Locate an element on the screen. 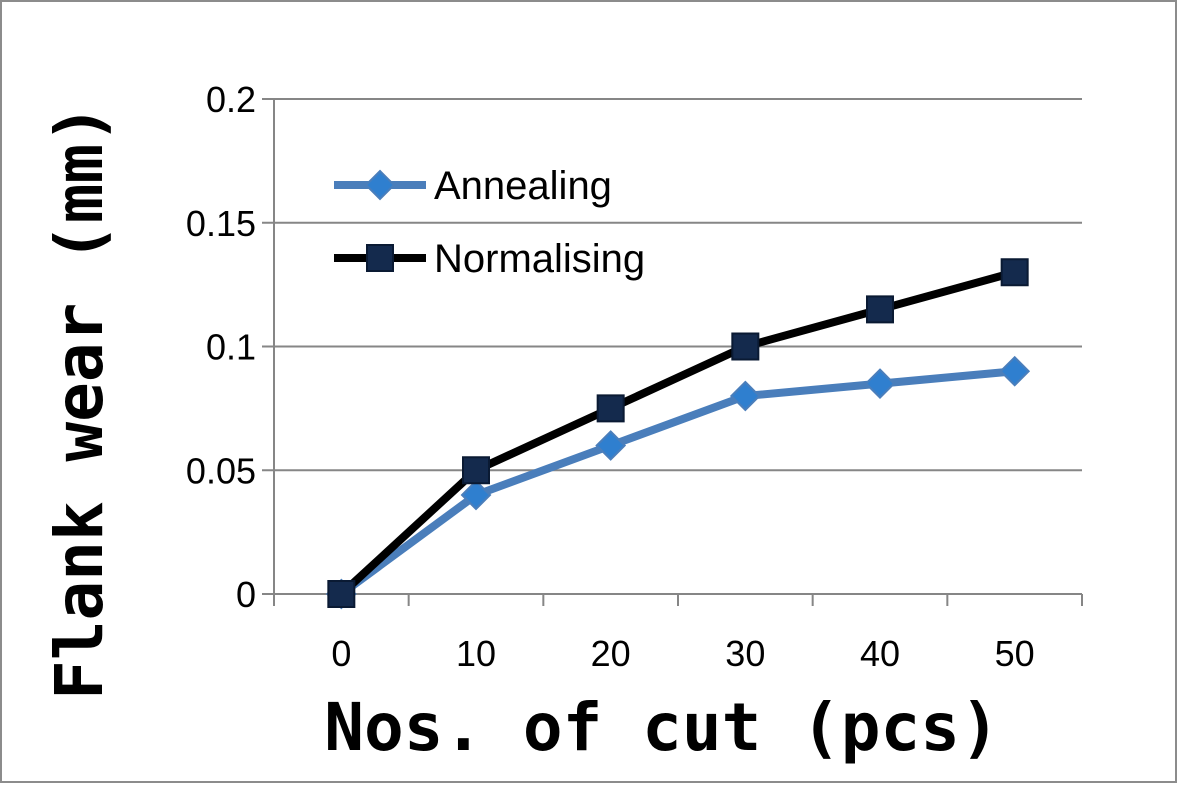 The width and height of the screenshot is (1177, 785). legend-label-annealing: Annealing is located at coordinates (523, 186).